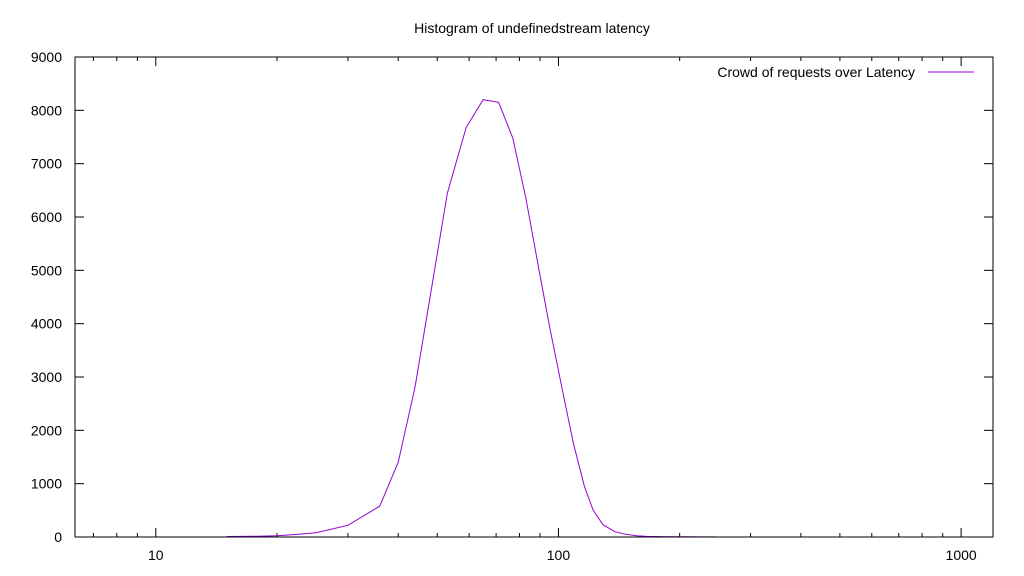  Describe the element at coordinates (532, 28) in the screenshot. I see `chart-title: Histogram of undefinedstream latency` at that location.